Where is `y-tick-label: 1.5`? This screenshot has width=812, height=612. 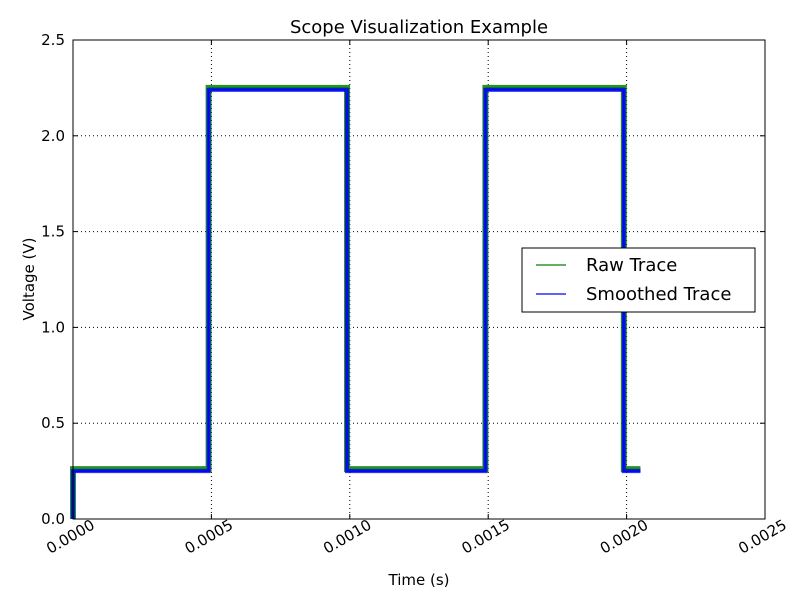 y-tick-label: 1.5 is located at coordinates (53, 232).